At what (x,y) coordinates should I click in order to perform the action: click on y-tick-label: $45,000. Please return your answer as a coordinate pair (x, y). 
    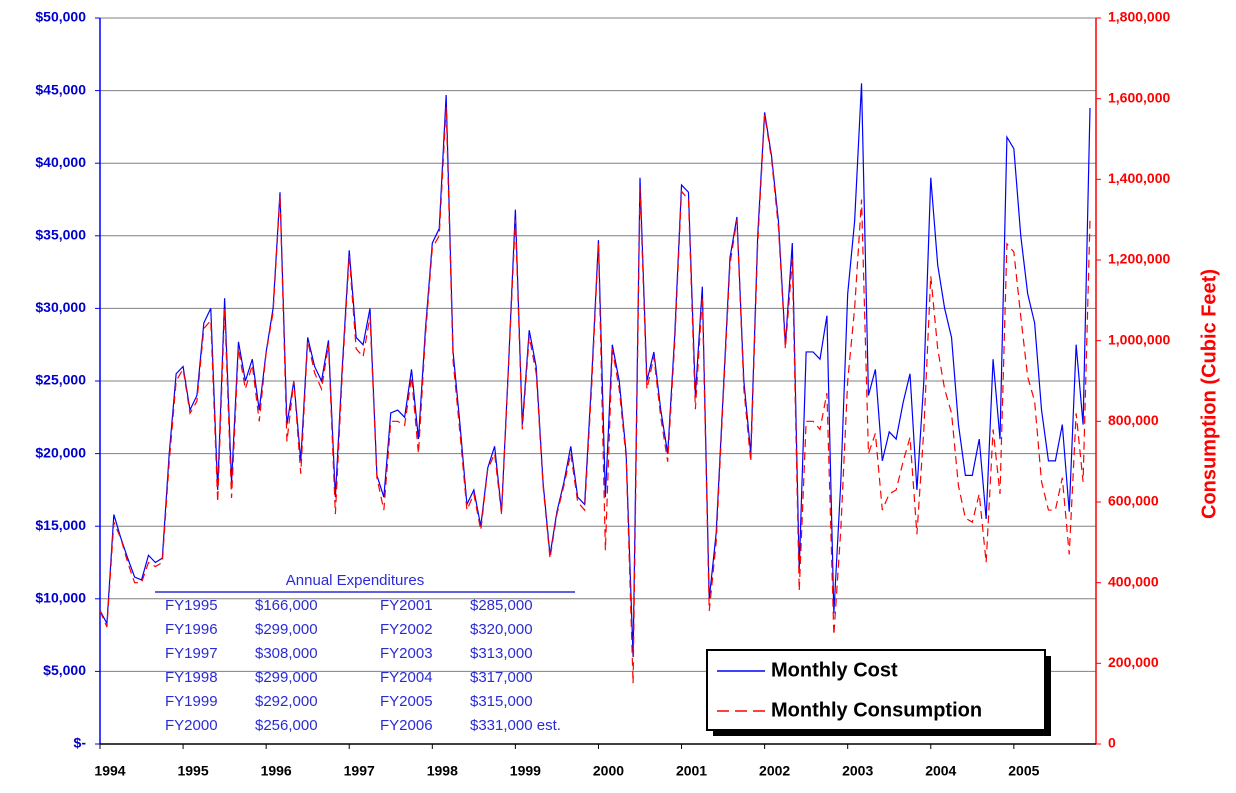
    Looking at the image, I should click on (60, 89).